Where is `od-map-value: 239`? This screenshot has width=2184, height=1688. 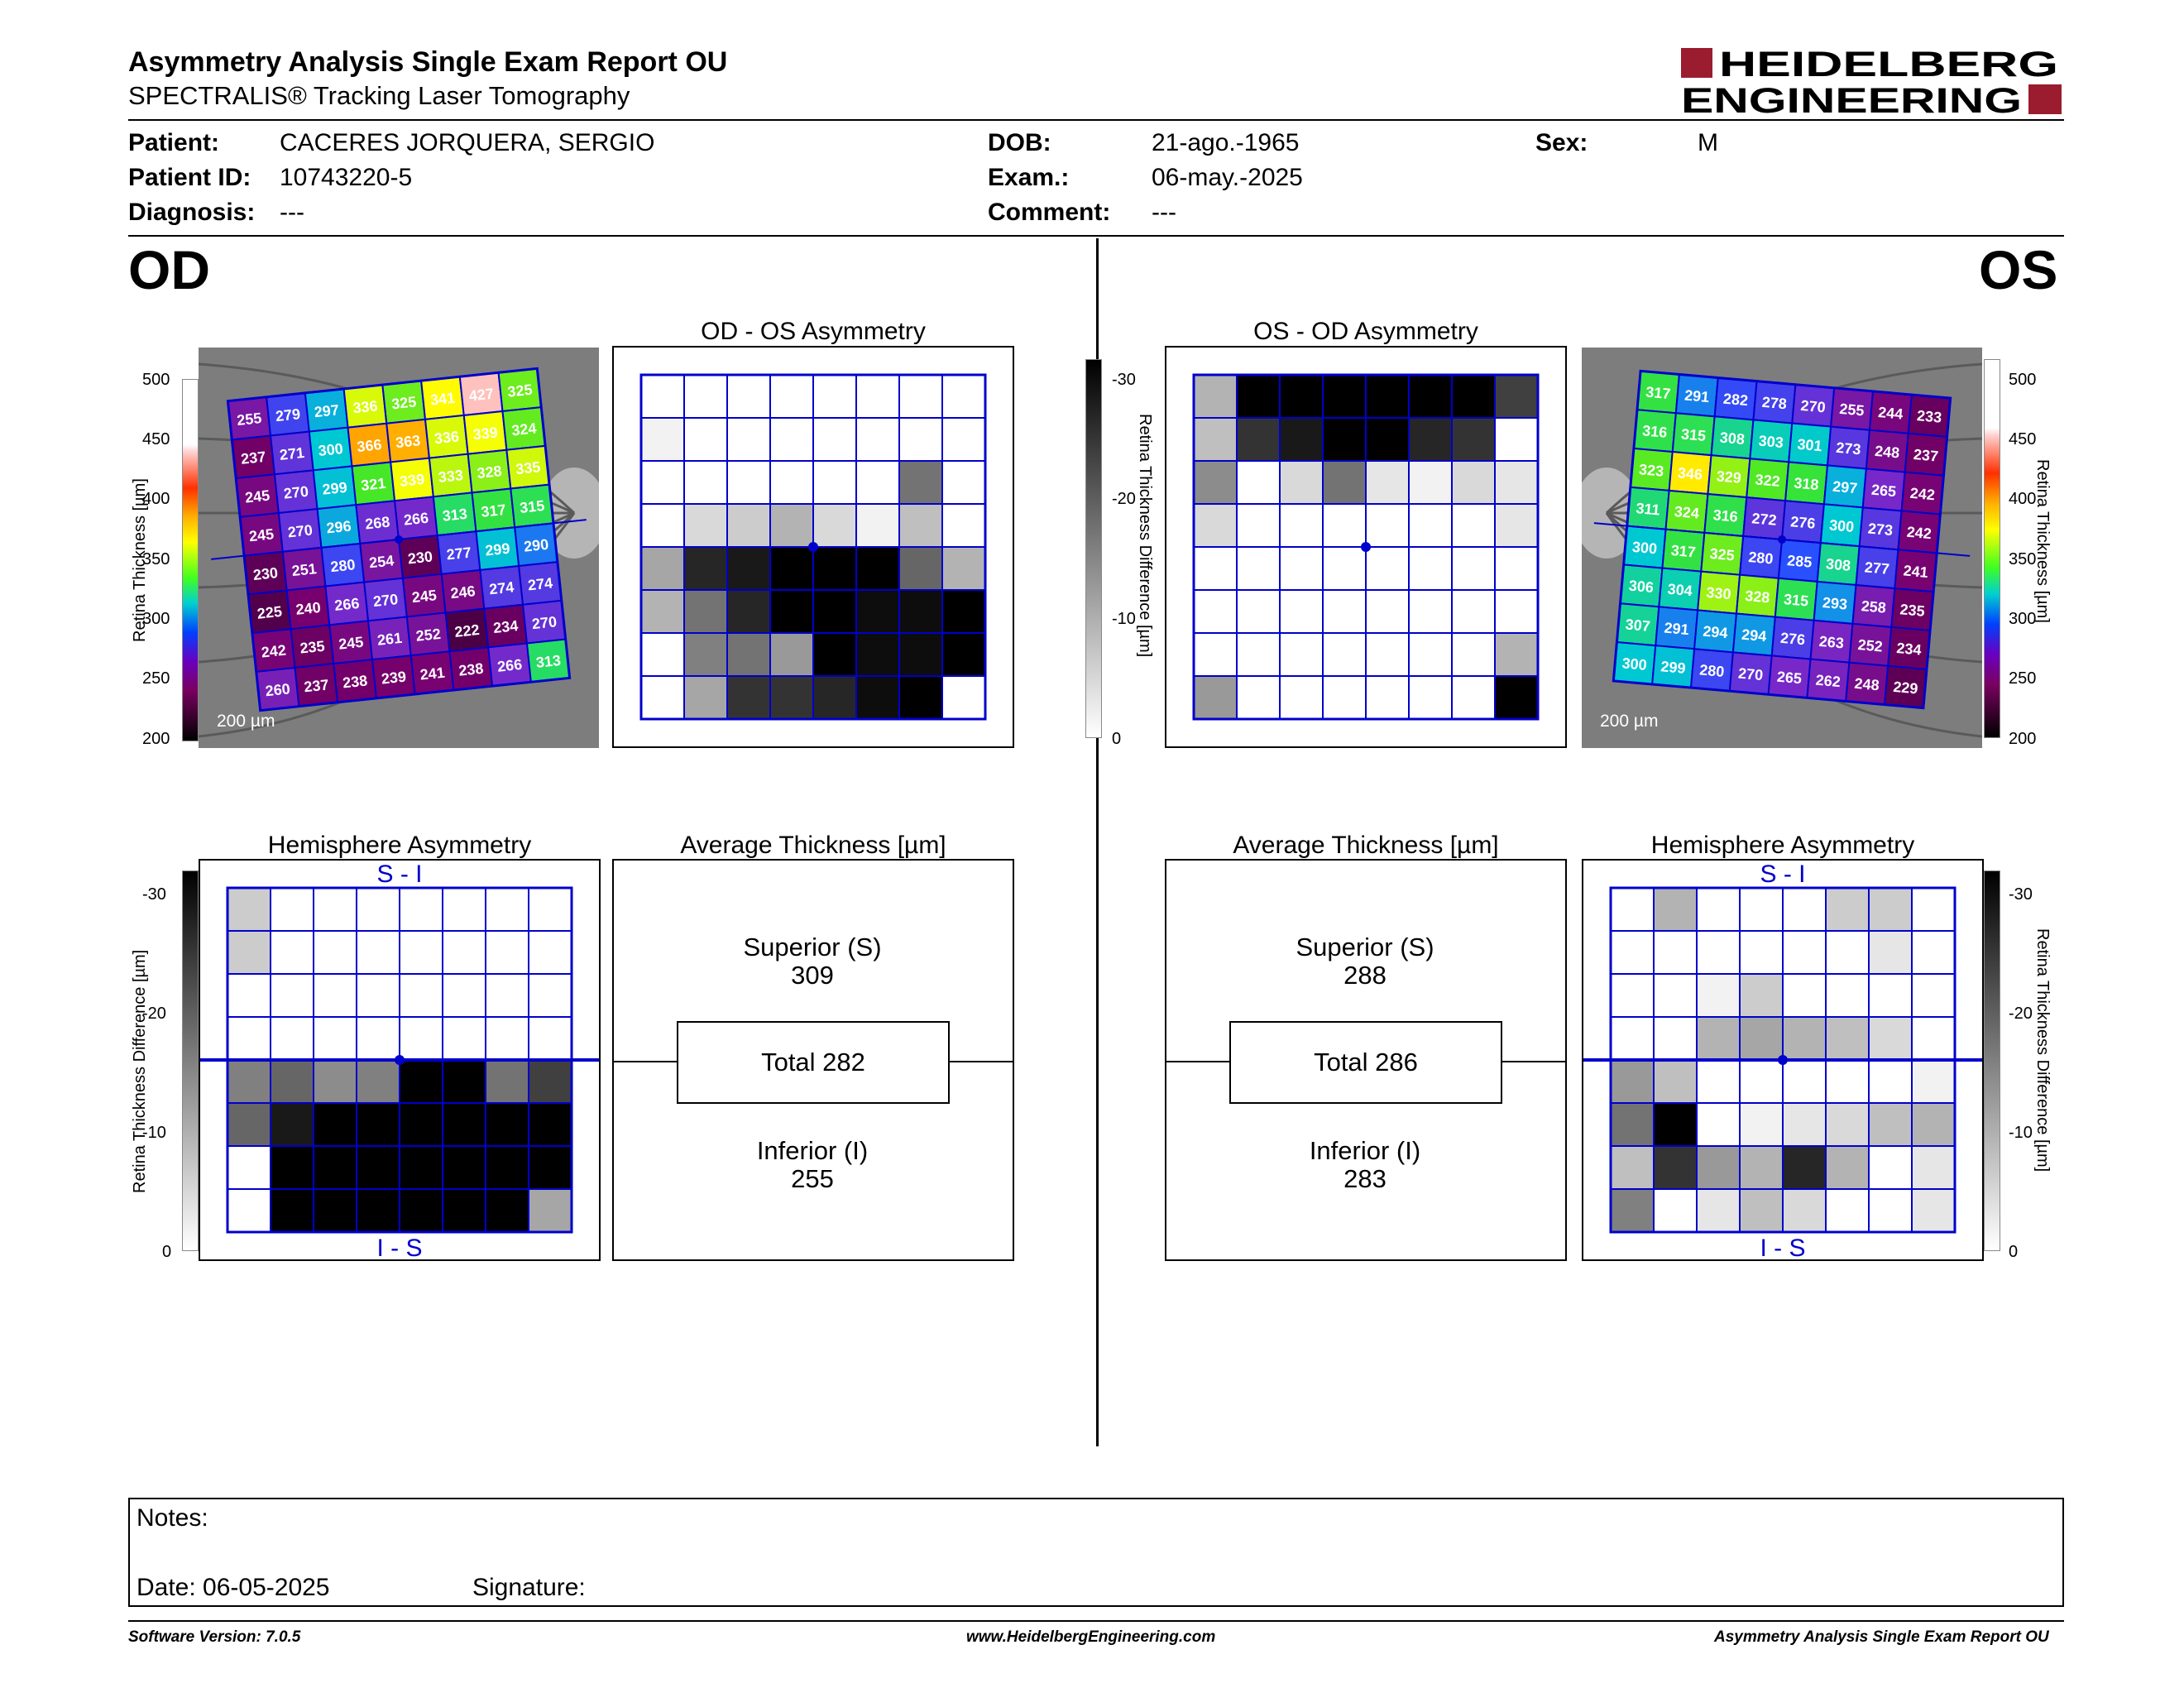
od-map-value: 239 is located at coordinates (394, 678).